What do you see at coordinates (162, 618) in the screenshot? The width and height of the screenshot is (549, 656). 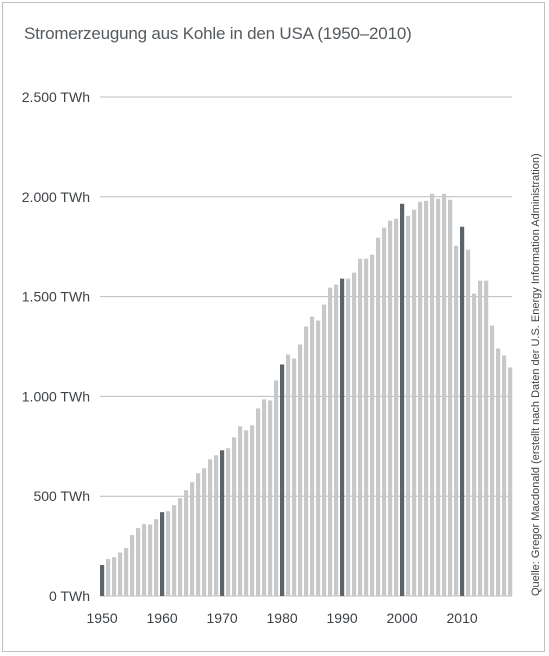 I see `x-tick-label: 1960` at bounding box center [162, 618].